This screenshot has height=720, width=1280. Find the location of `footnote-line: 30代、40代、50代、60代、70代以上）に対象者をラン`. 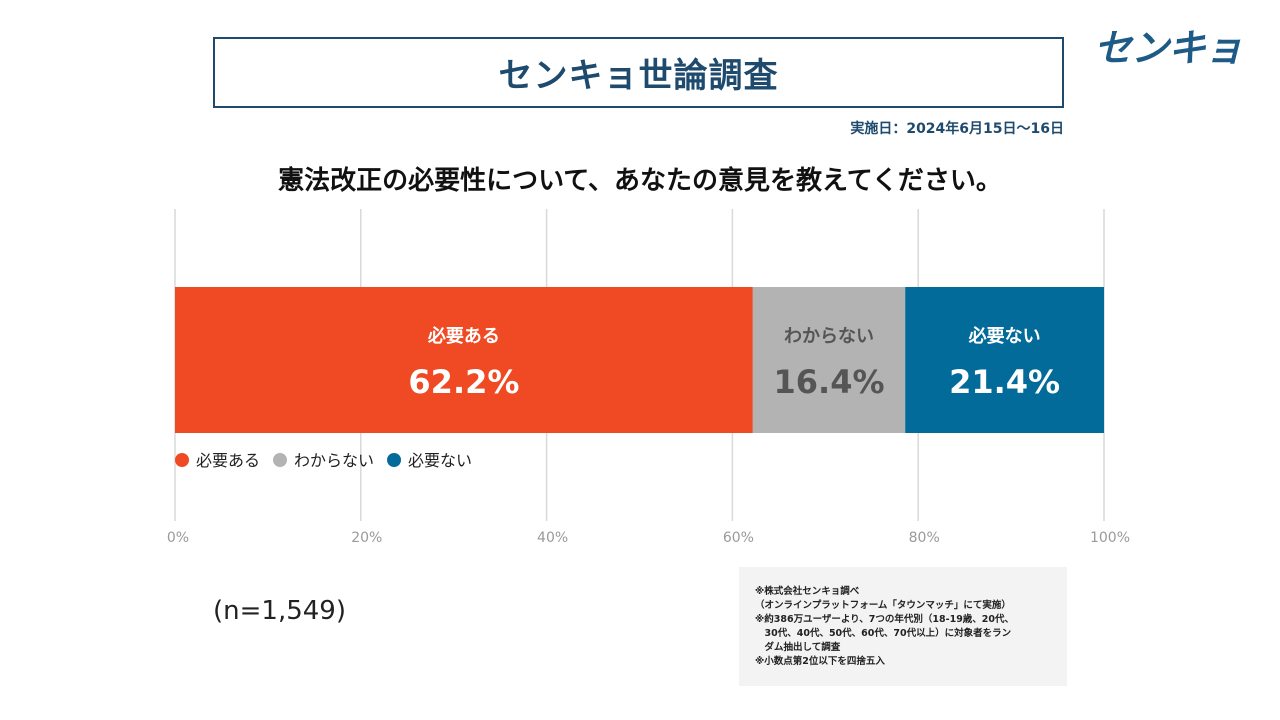

footnote-line: 30代、40代、50代、60代、70代以上）に対象者をラン is located at coordinates (883, 633).